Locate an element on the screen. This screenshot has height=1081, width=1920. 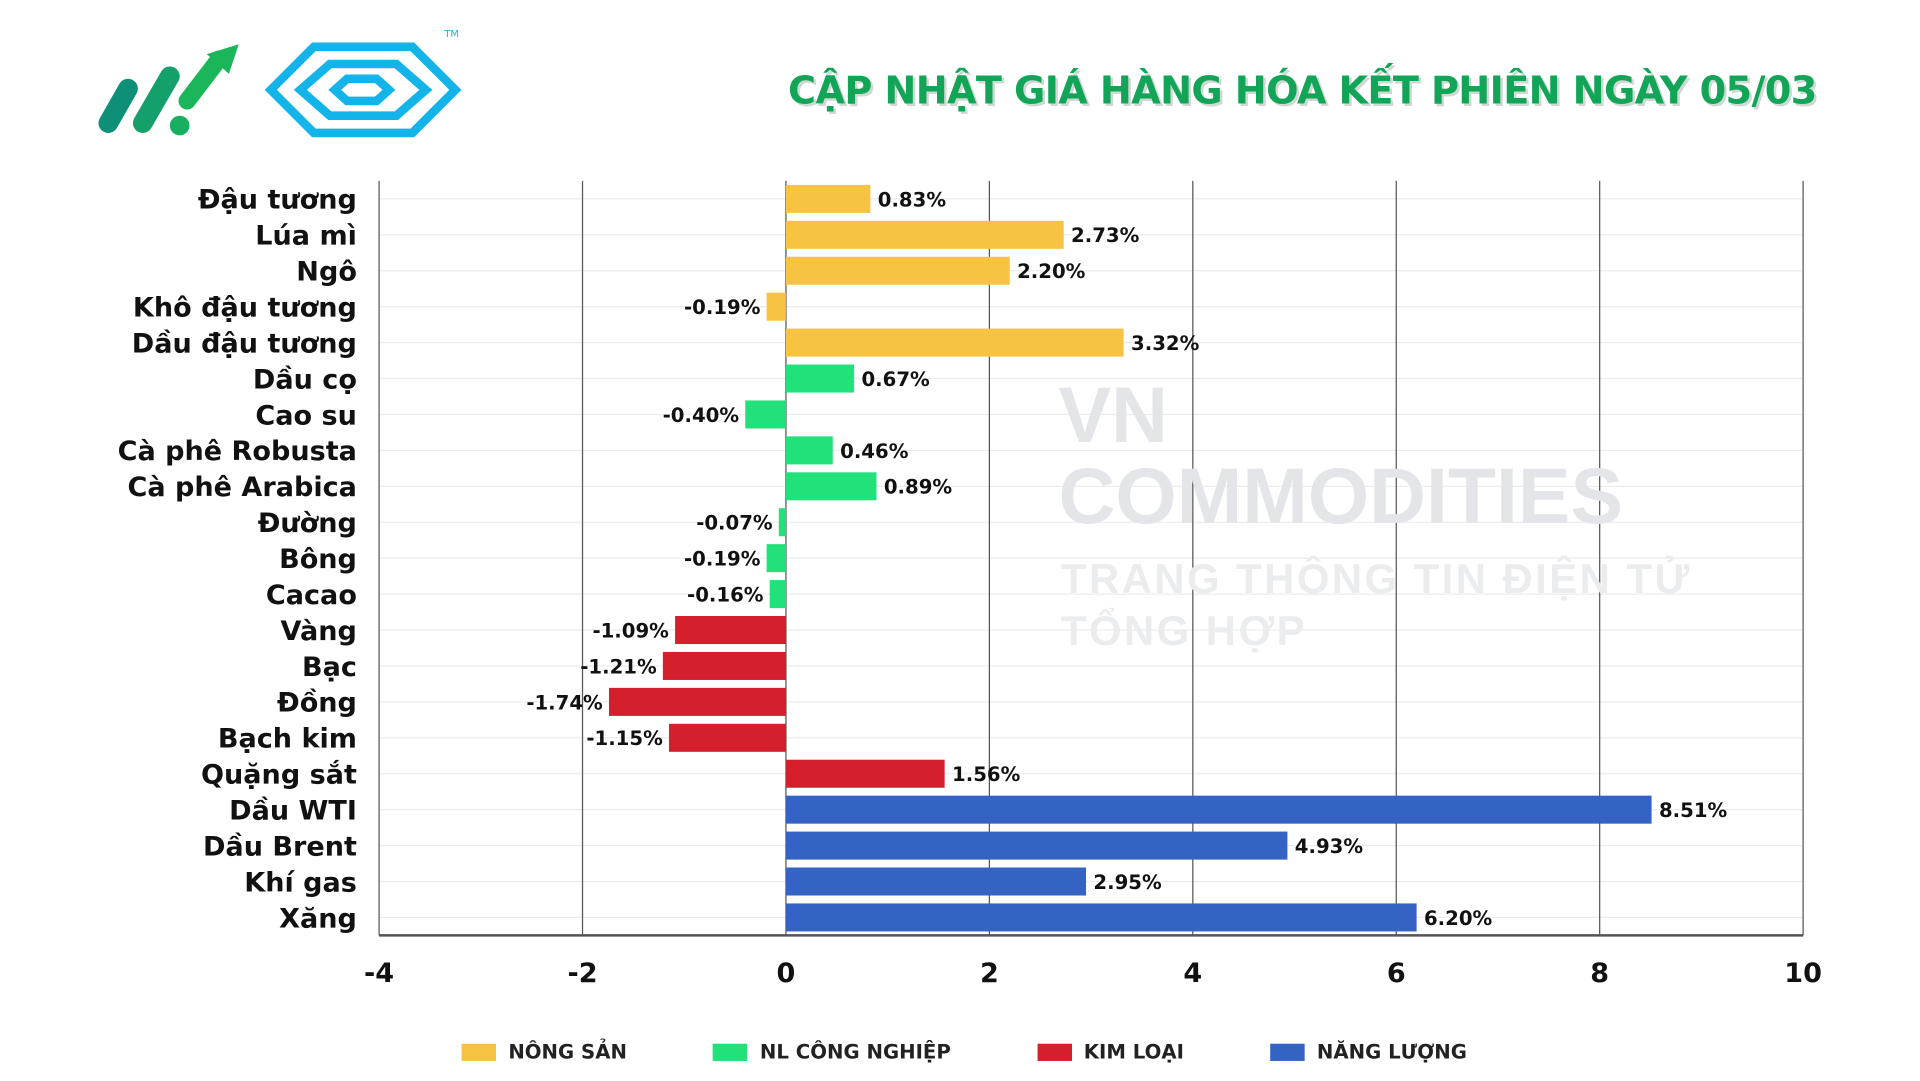
category-label: Cao su is located at coordinates (306, 415).